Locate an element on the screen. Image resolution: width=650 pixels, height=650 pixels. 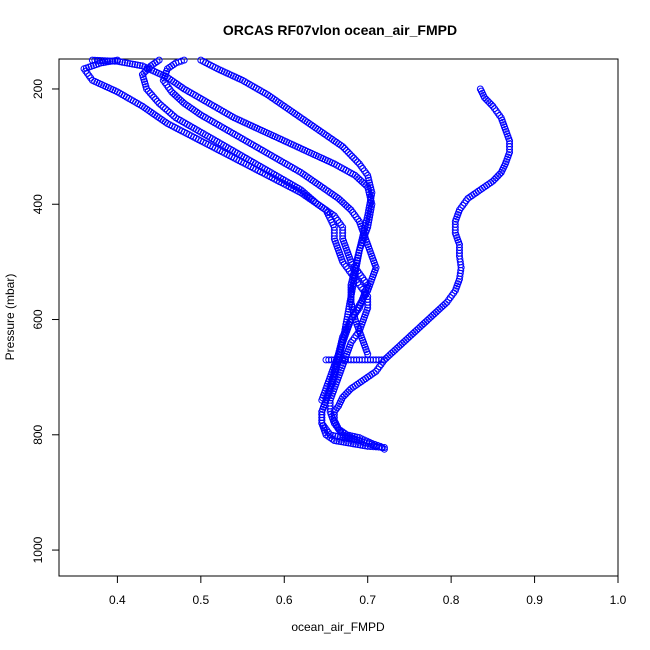
y-tick-label: 800 is located at coordinates (38, 434).